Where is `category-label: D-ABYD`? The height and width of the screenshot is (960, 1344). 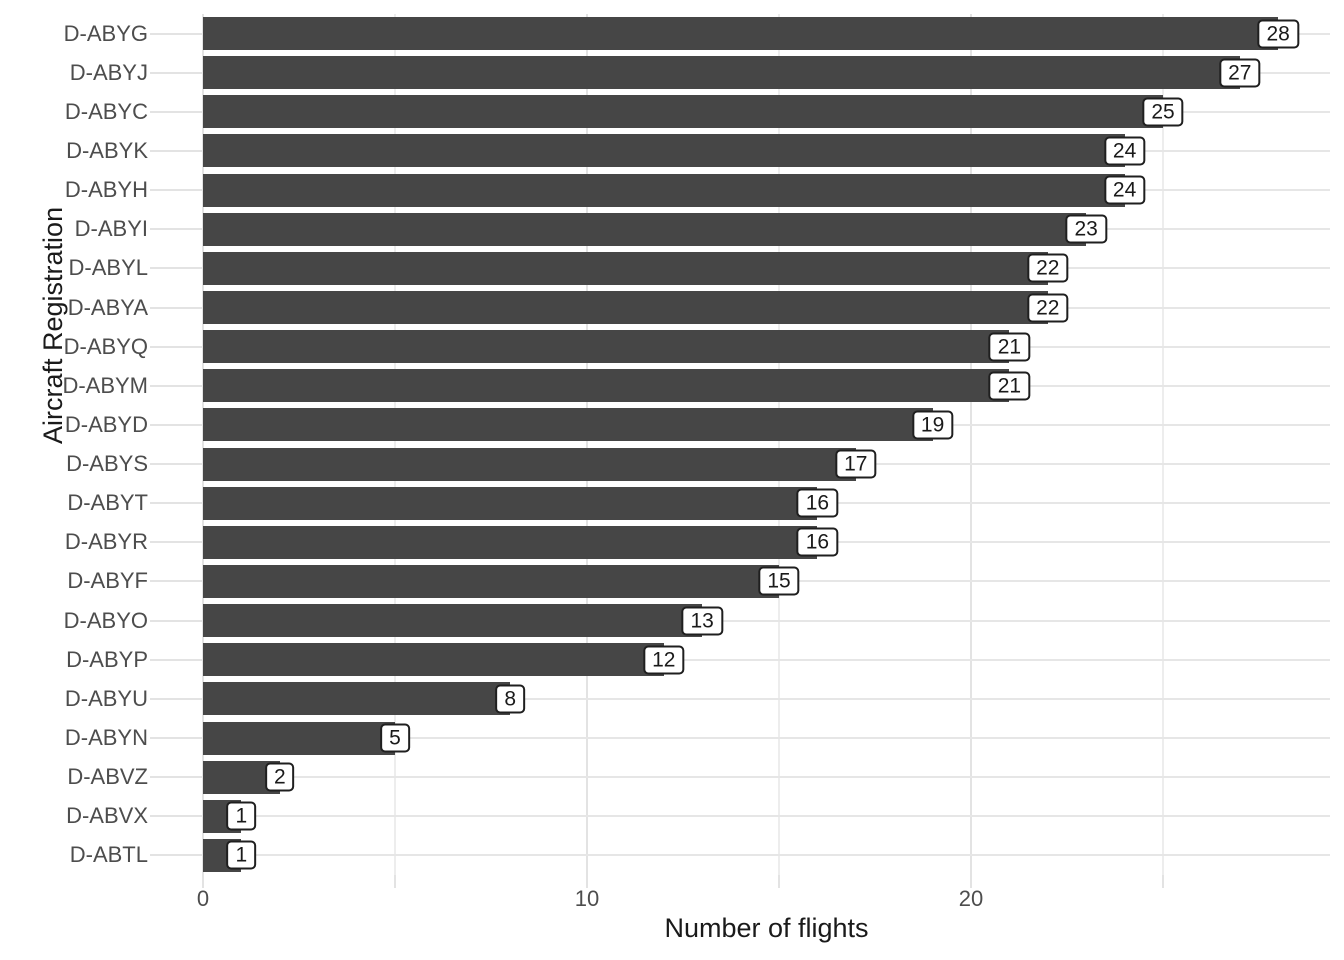
category-label: D-ABYD is located at coordinates (106, 424).